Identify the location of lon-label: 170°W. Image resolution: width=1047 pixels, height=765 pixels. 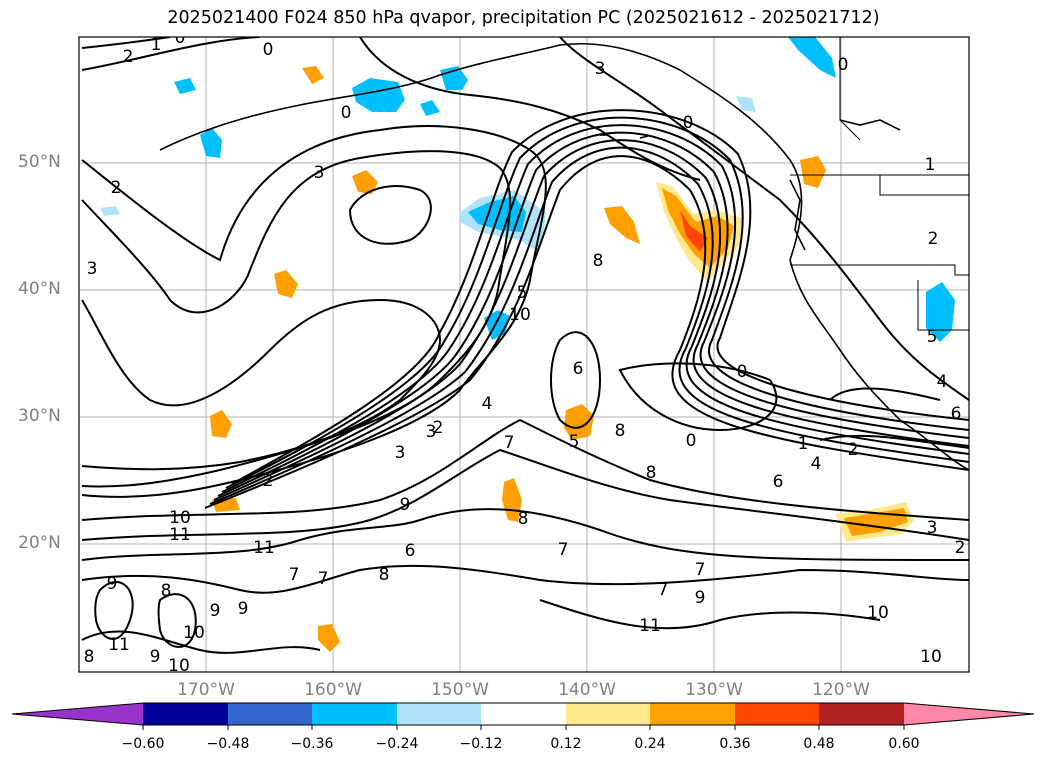
(206, 690).